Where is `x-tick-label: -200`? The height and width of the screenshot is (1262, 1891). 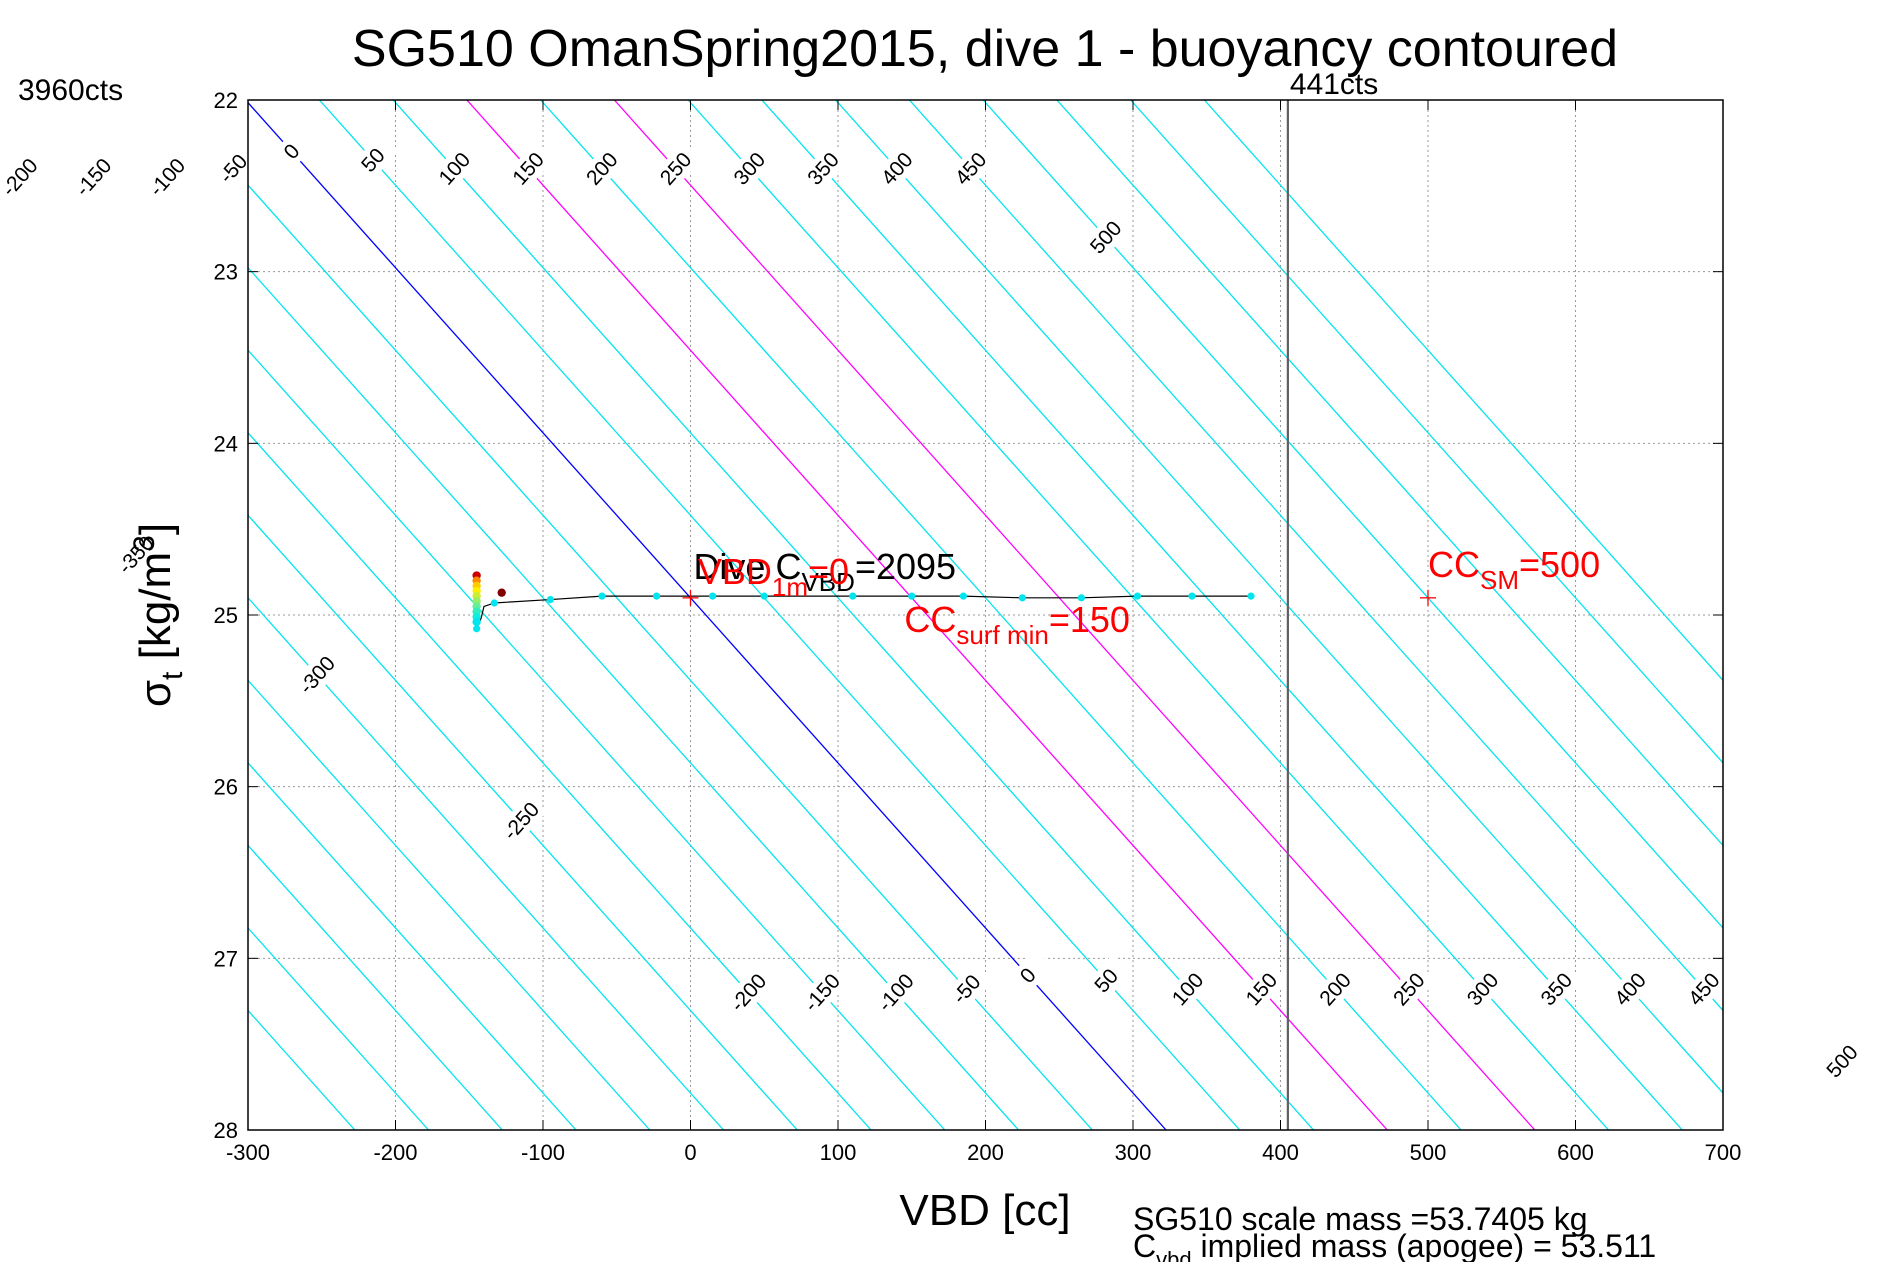 x-tick-label: -200 is located at coordinates (395, 1152).